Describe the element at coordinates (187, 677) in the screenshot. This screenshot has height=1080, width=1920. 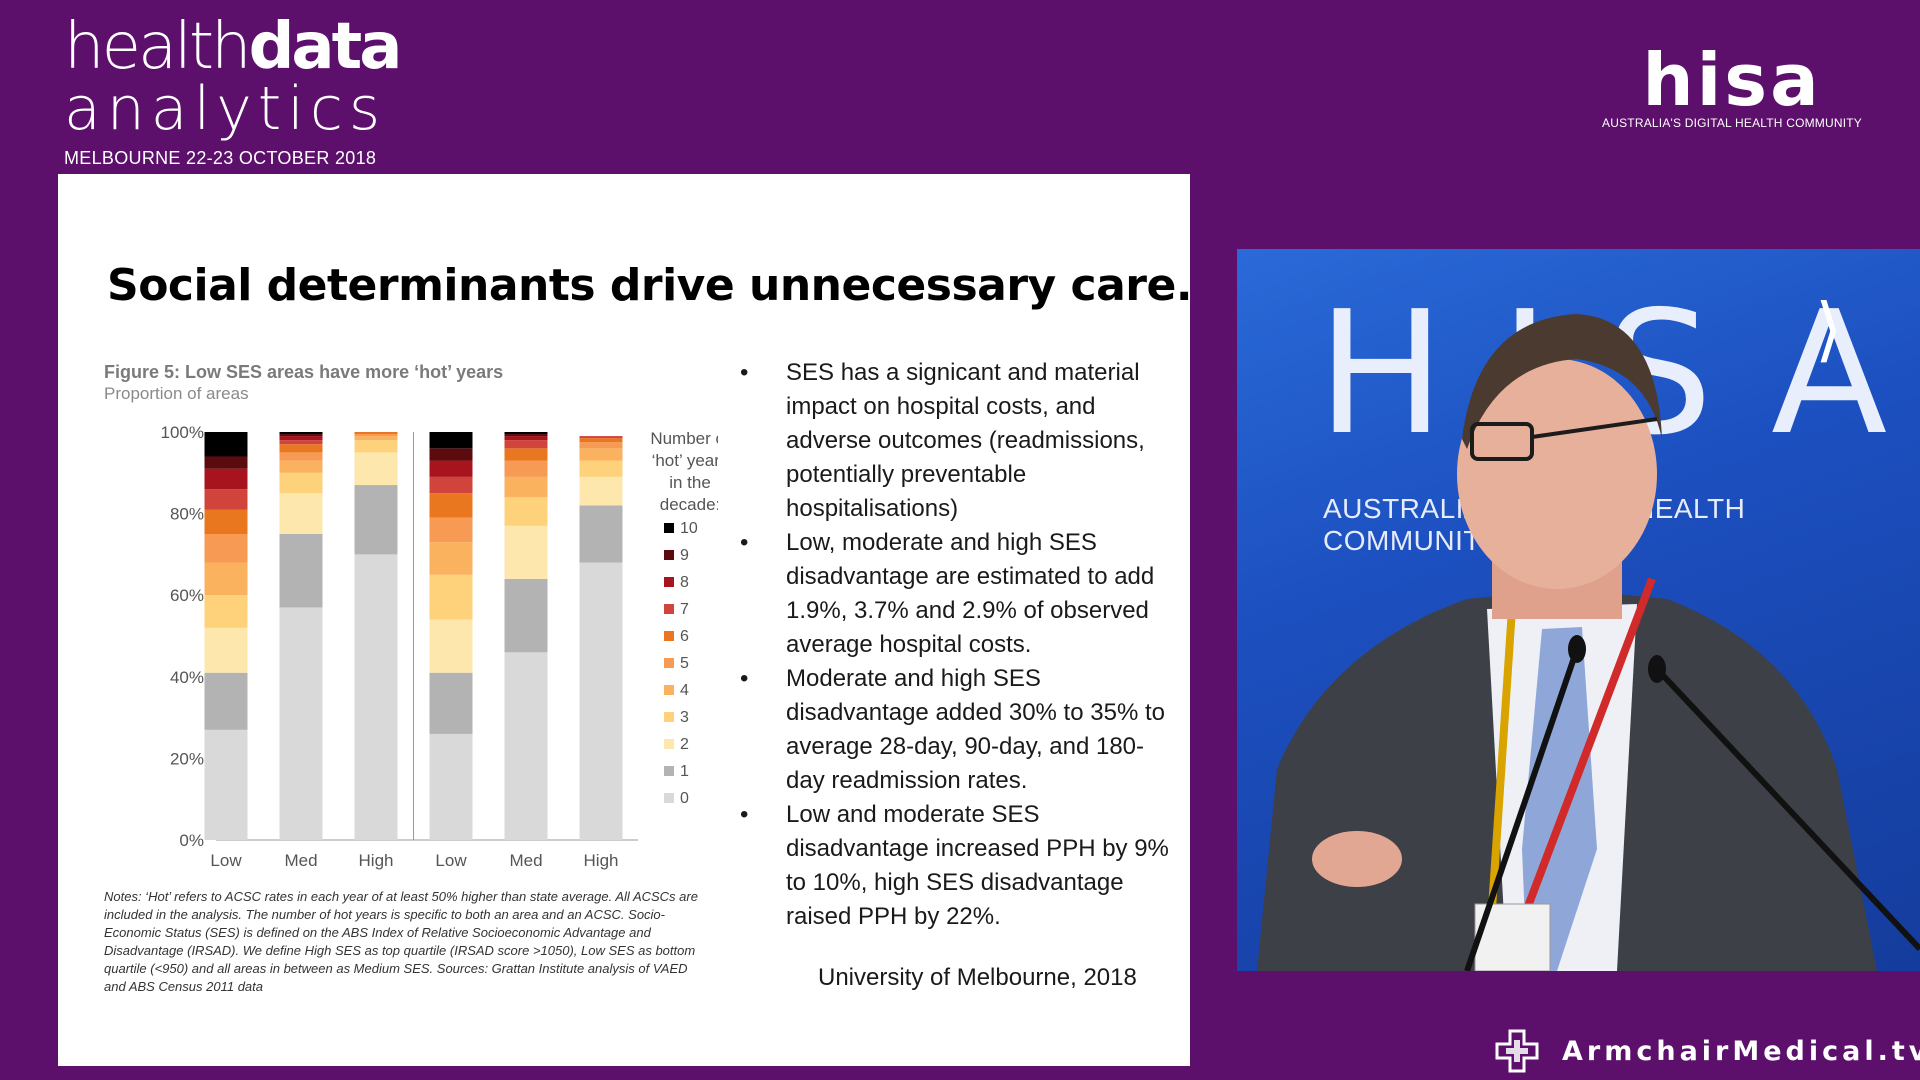
I see `y-tick-label: 40%` at that location.